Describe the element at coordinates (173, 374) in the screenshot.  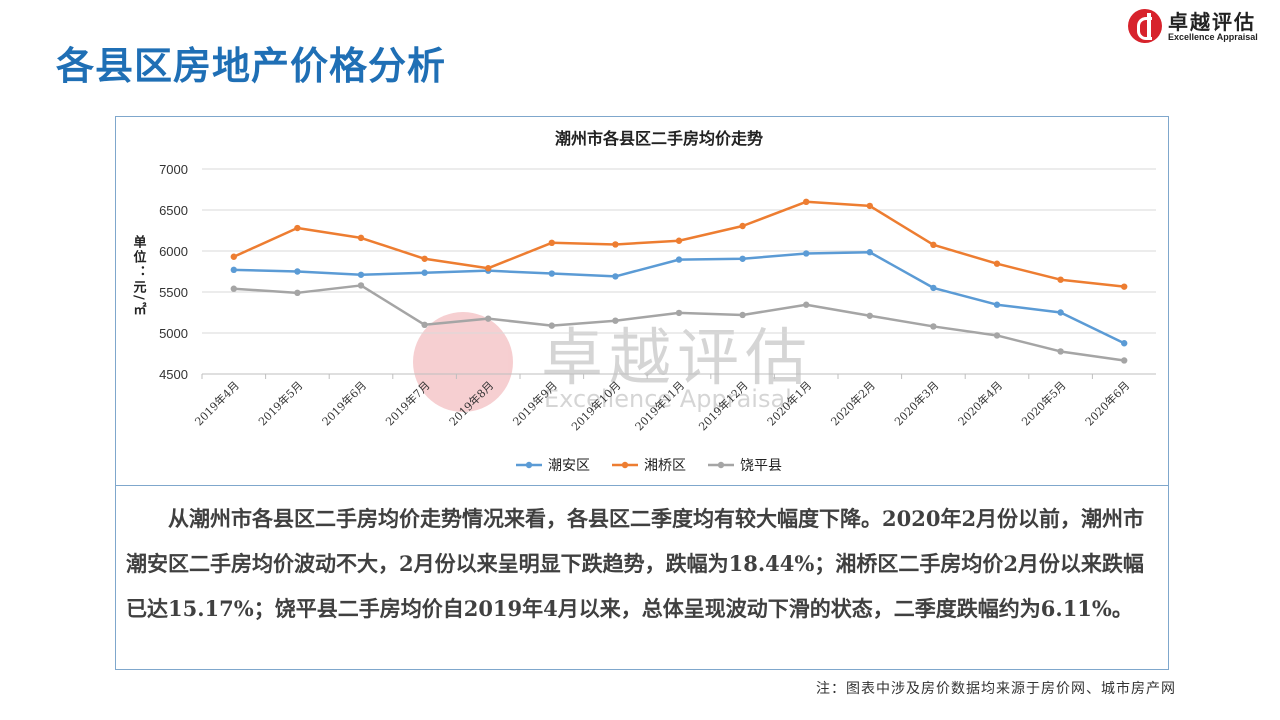
I see `y-tick-label: 4500` at that location.